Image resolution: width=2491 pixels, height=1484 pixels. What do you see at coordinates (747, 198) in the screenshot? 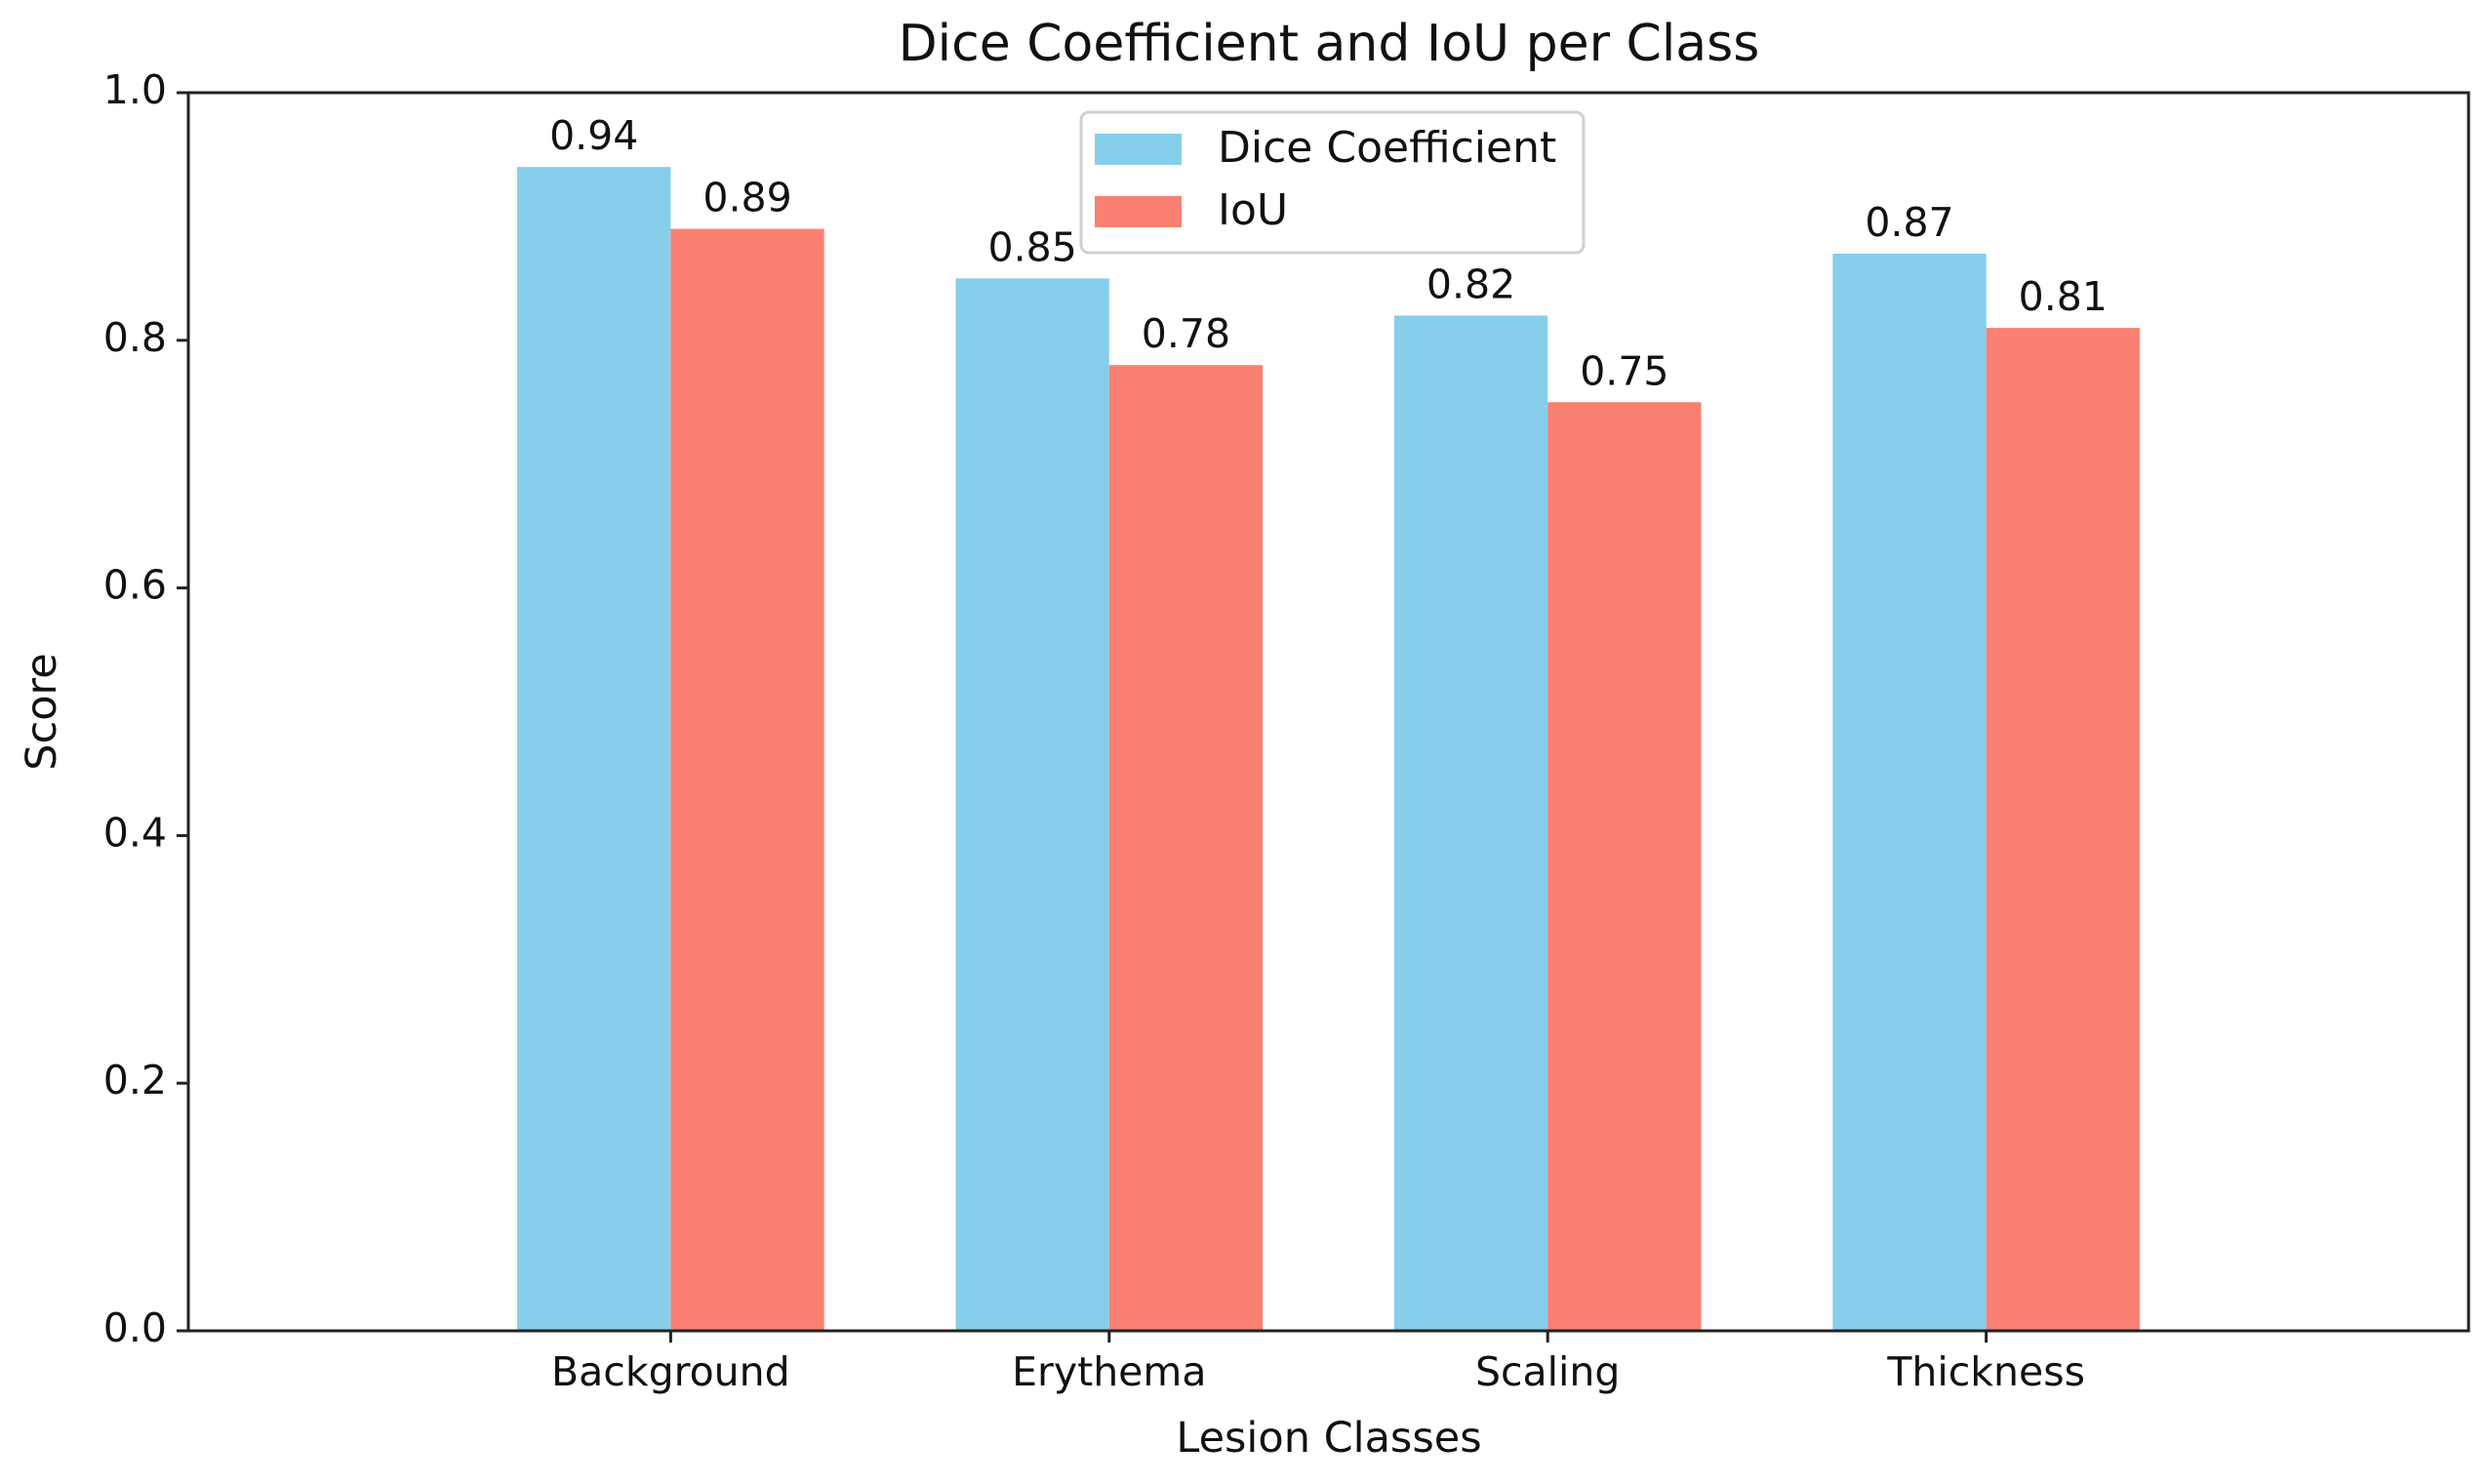
I see `bar-label-iou-background: 0.89` at bounding box center [747, 198].